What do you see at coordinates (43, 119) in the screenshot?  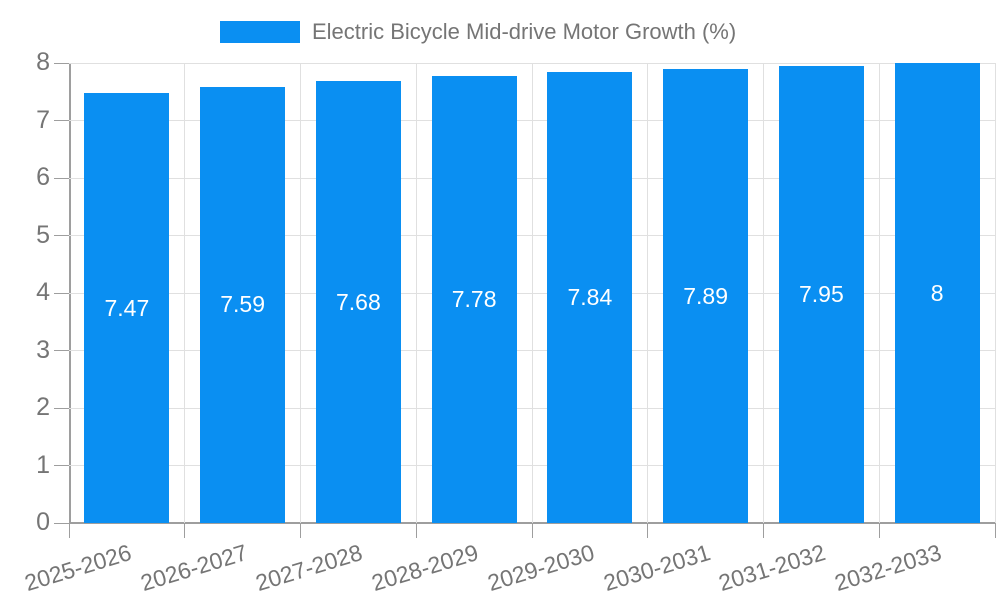 I see `y-axis-label: 7` at bounding box center [43, 119].